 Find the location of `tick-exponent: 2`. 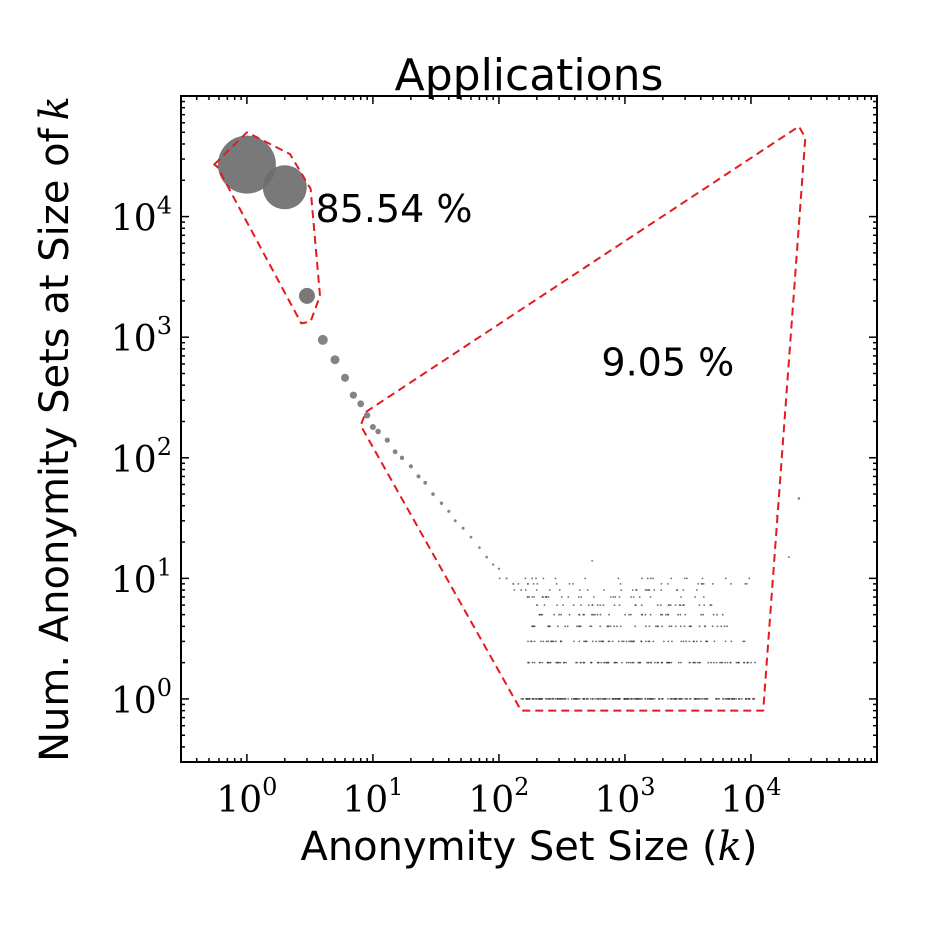

tick-exponent: 2 is located at coordinates (164, 447).